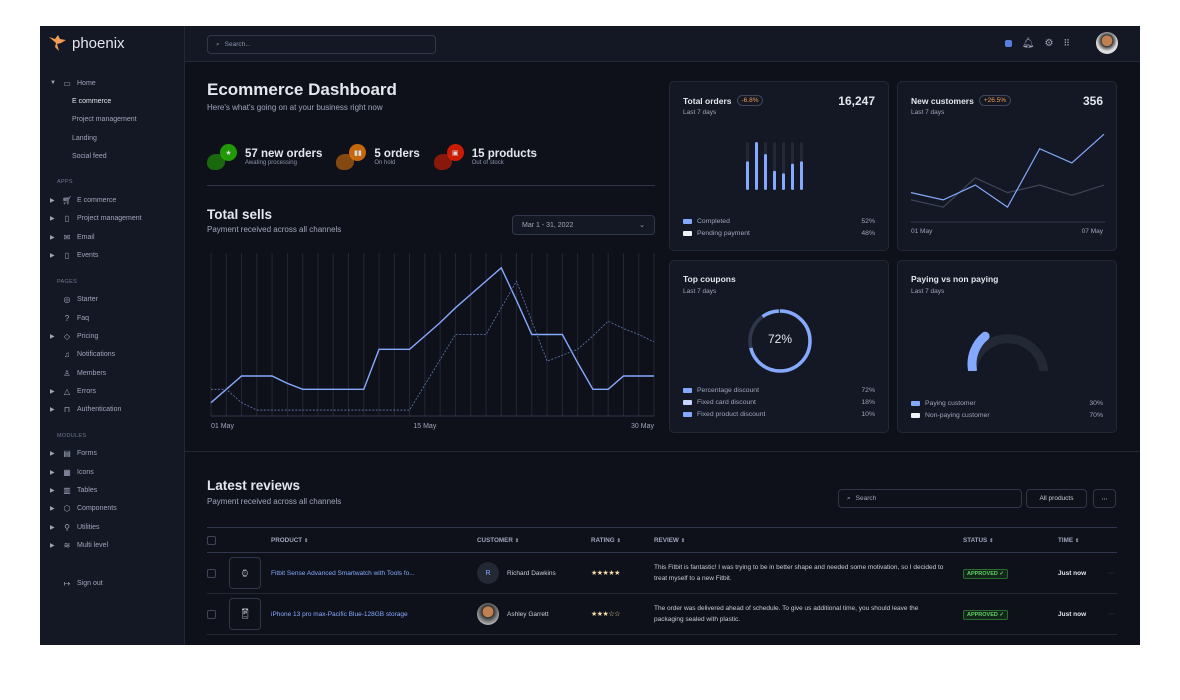 The height and width of the screenshot is (700, 1180). What do you see at coordinates (488, 573) in the screenshot?
I see `customer-avatar: R` at bounding box center [488, 573].